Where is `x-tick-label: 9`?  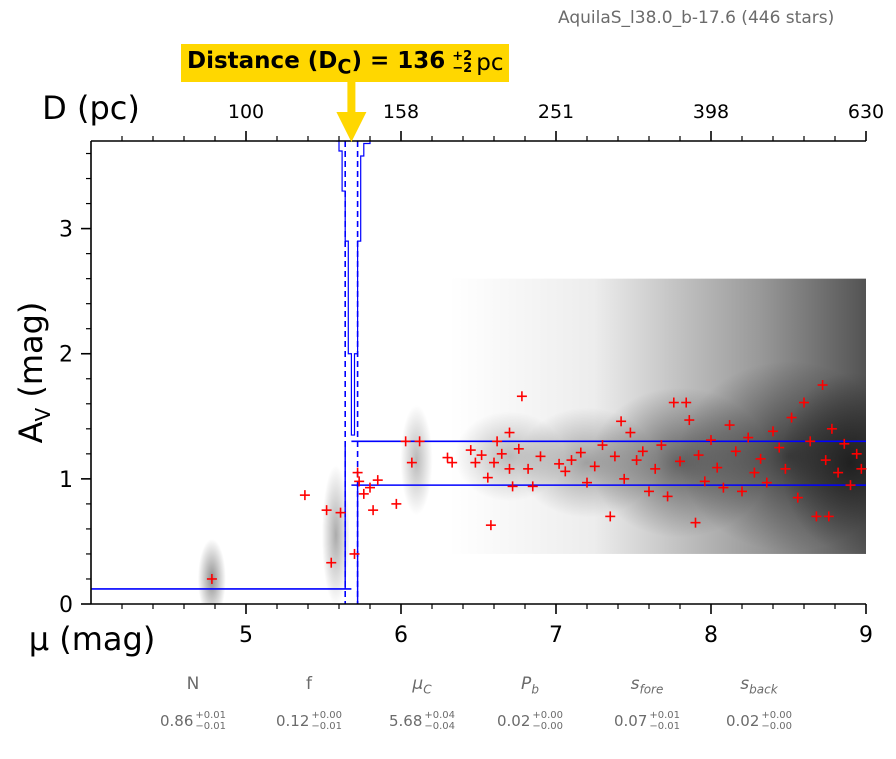
x-tick-label: 9 is located at coordinates (866, 635).